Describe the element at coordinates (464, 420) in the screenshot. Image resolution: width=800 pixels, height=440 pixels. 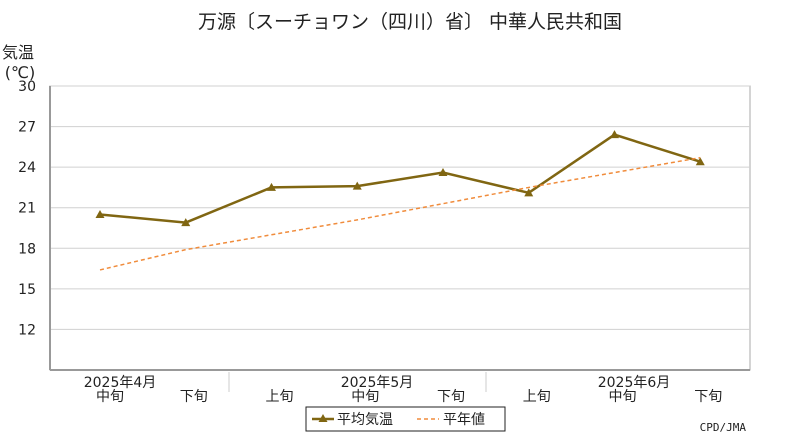
I see `legend-label-normal: 平年値` at that location.